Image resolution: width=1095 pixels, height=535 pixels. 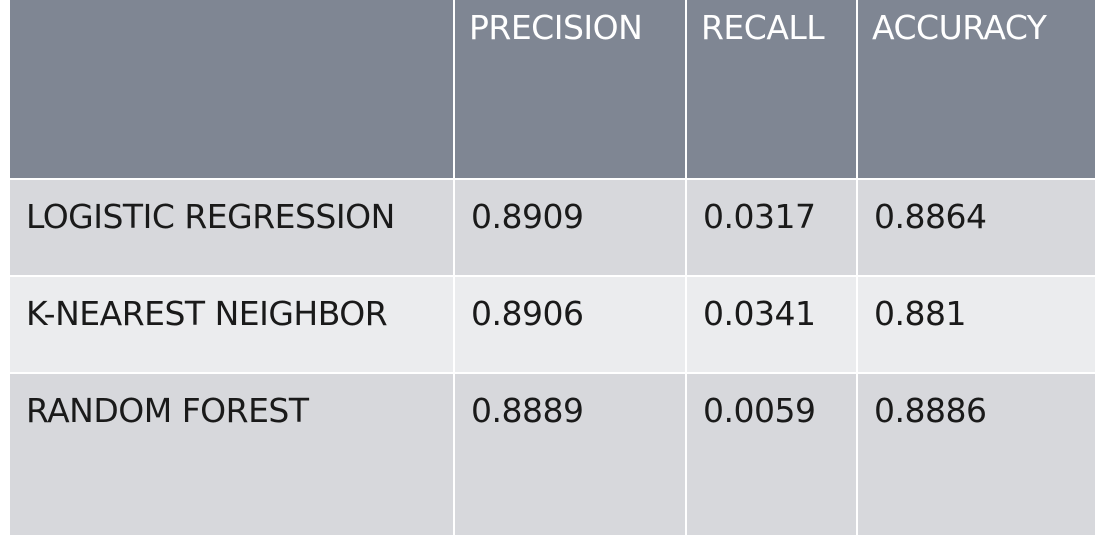 I want to click on model-name-cell: RANDOM FOREST, so click(x=232, y=454).